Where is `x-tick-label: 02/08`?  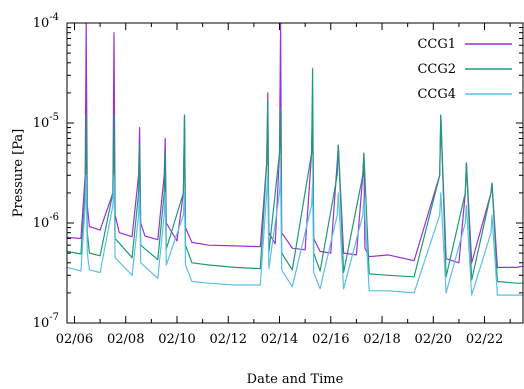 x-tick-label: 02/08 is located at coordinates (125, 339).